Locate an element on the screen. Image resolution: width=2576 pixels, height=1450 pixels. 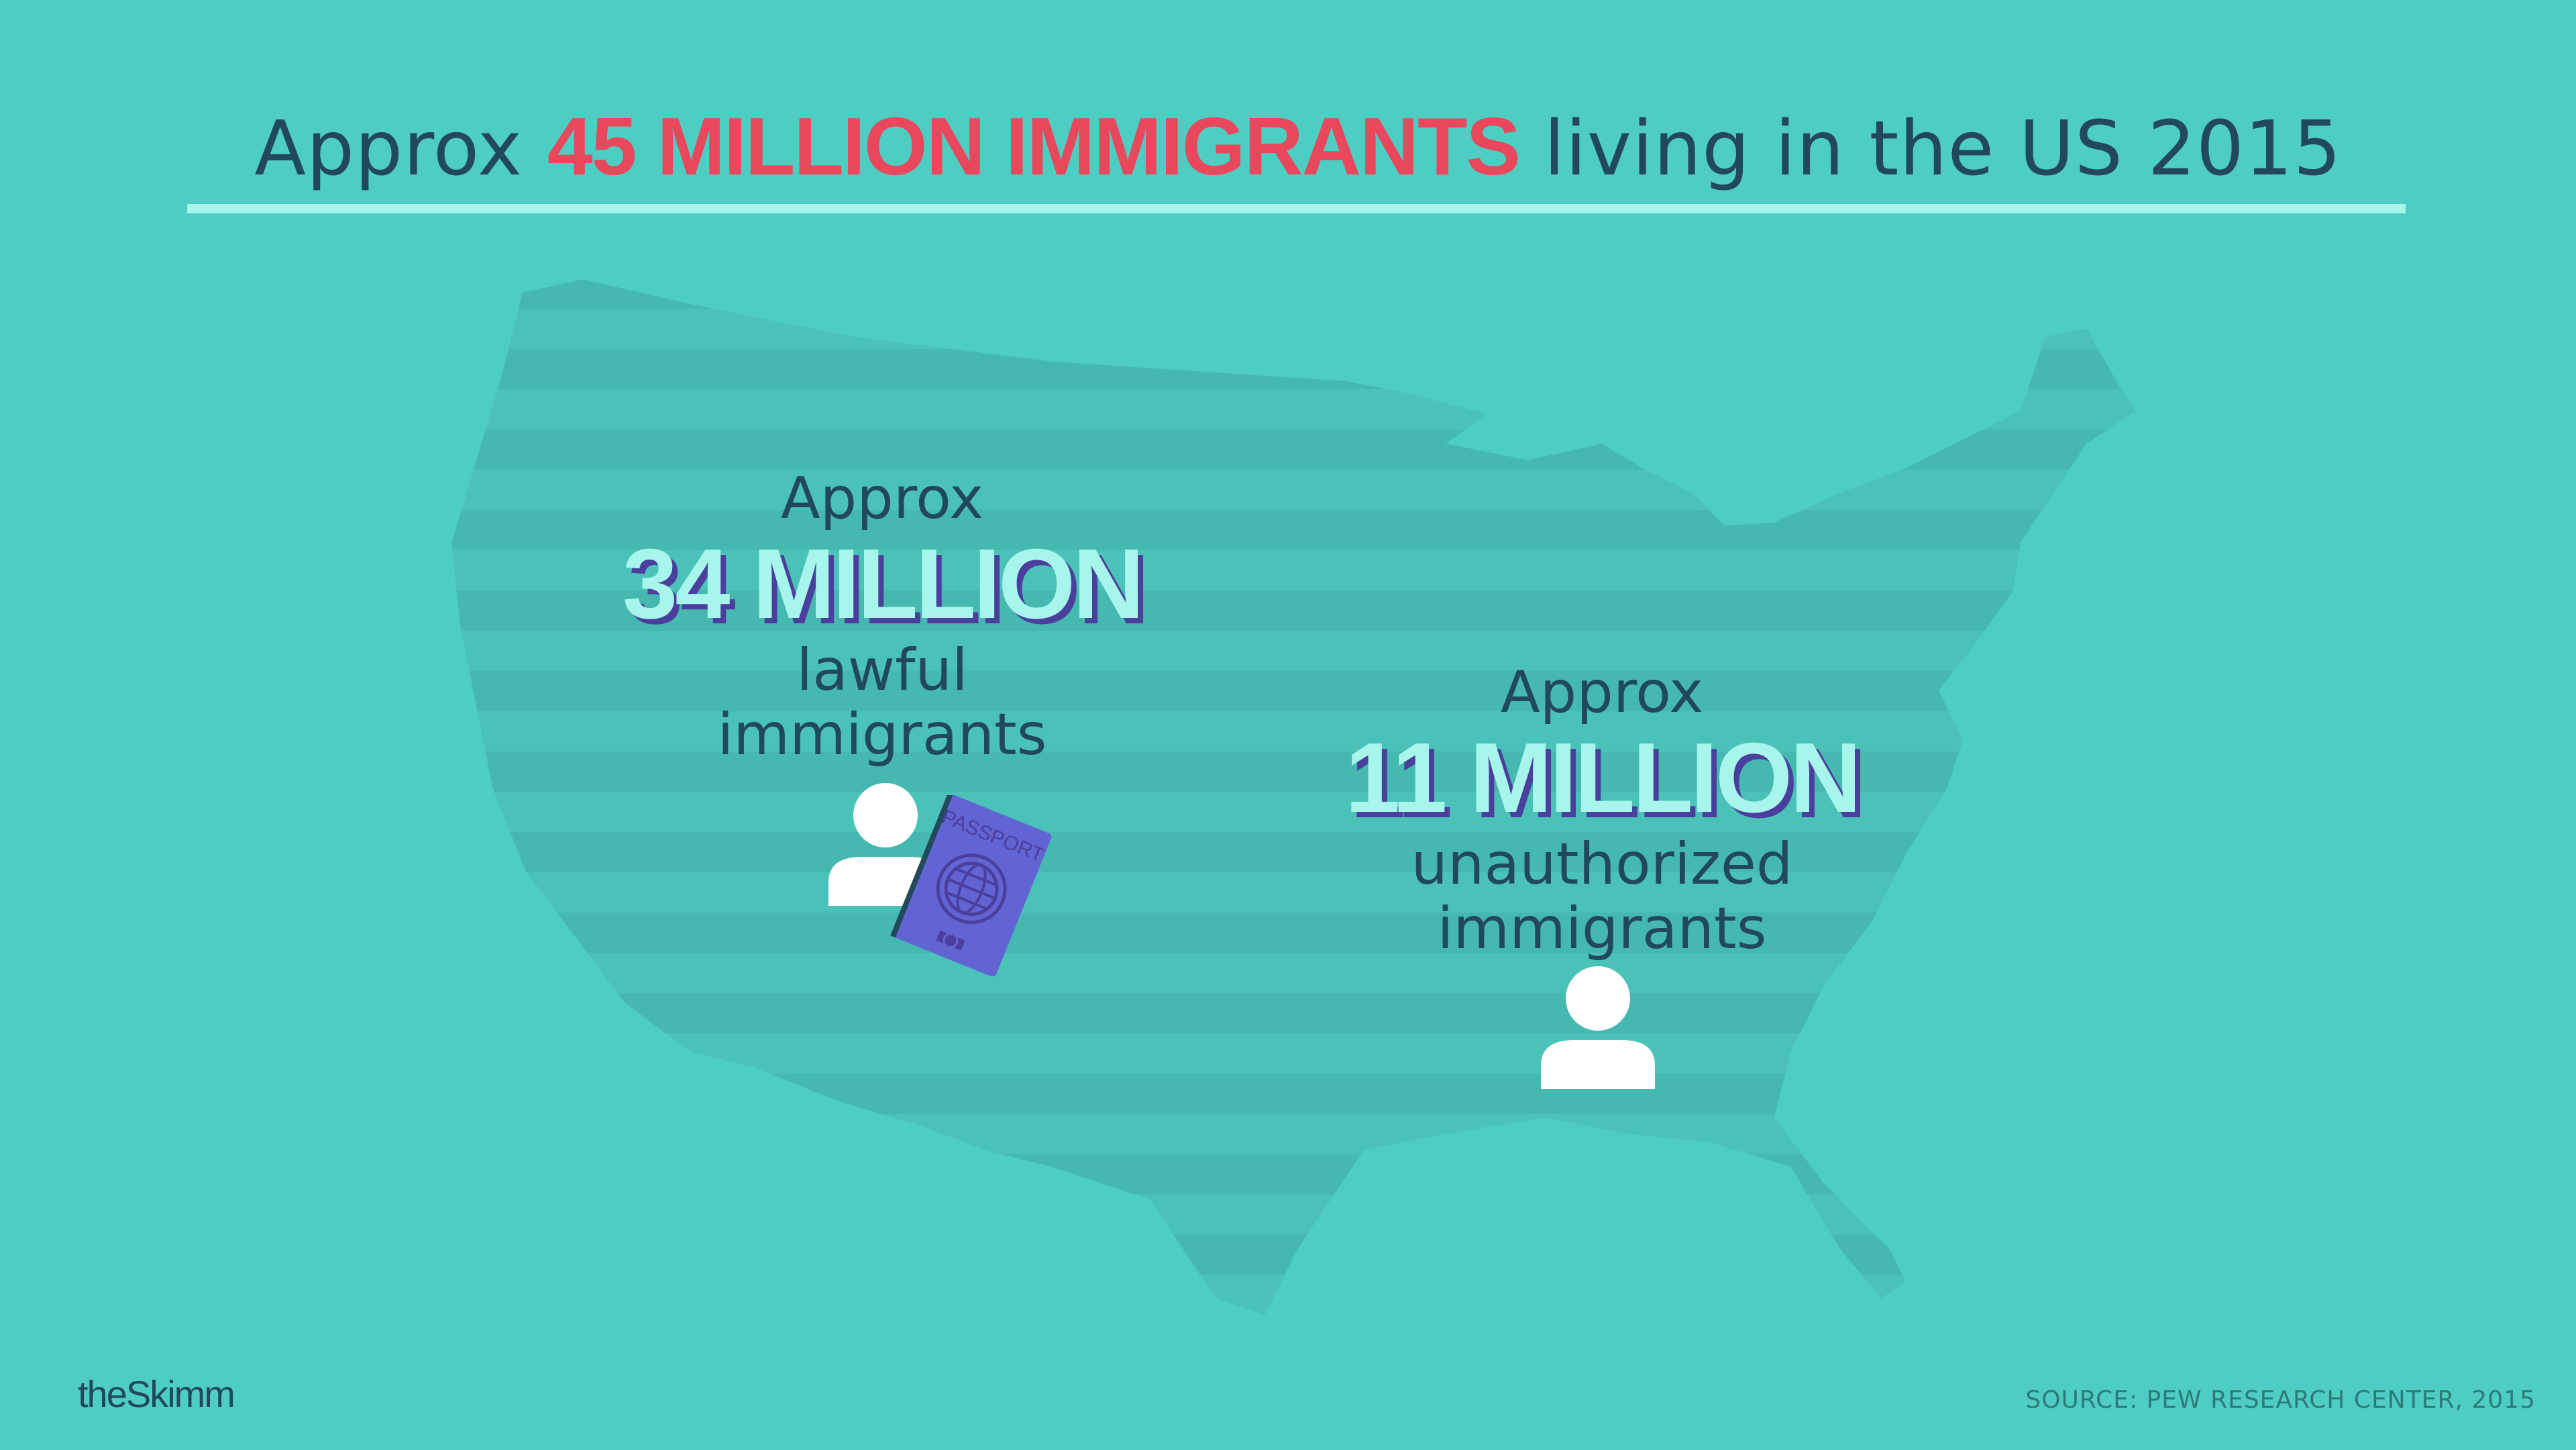
unauthorized-label-2: immigrants is located at coordinates (1602, 928).